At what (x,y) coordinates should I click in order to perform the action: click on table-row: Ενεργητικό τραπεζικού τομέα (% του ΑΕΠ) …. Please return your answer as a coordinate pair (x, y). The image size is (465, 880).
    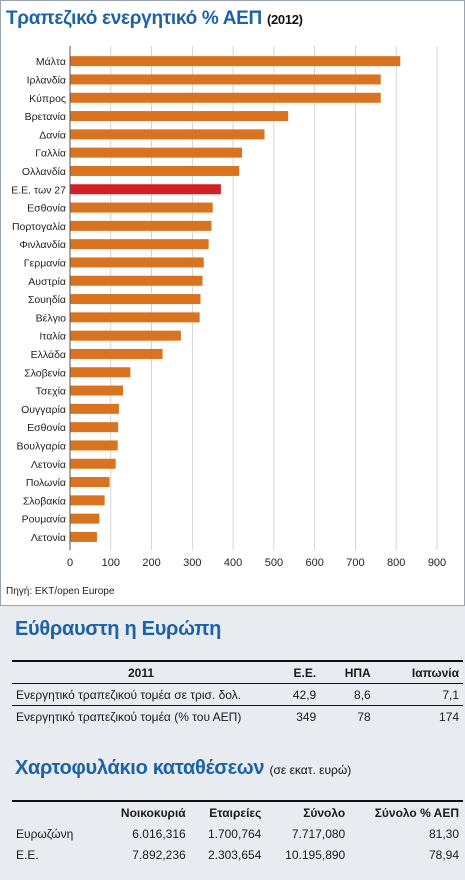
    Looking at the image, I should click on (237, 716).